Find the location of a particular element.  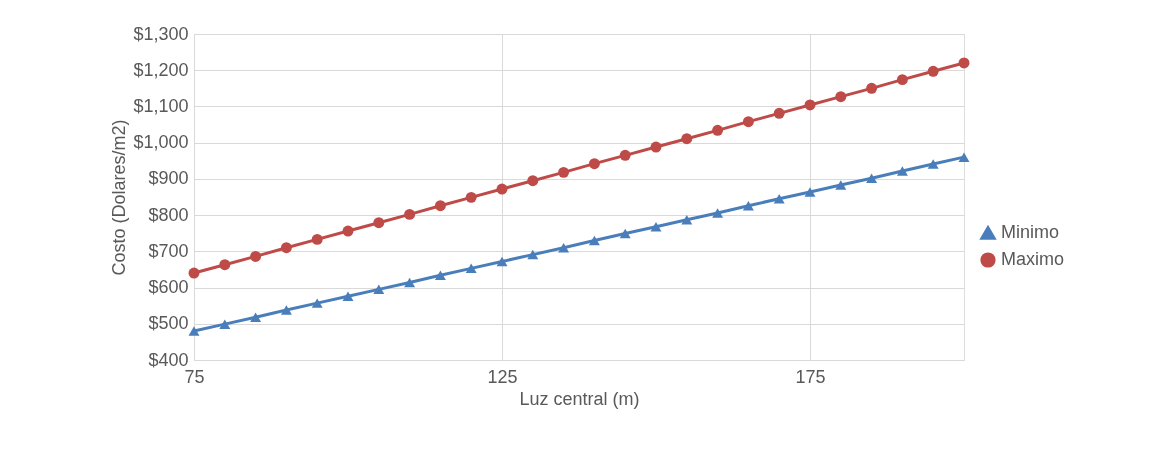

y-tick-label: $500 is located at coordinates (168, 323).